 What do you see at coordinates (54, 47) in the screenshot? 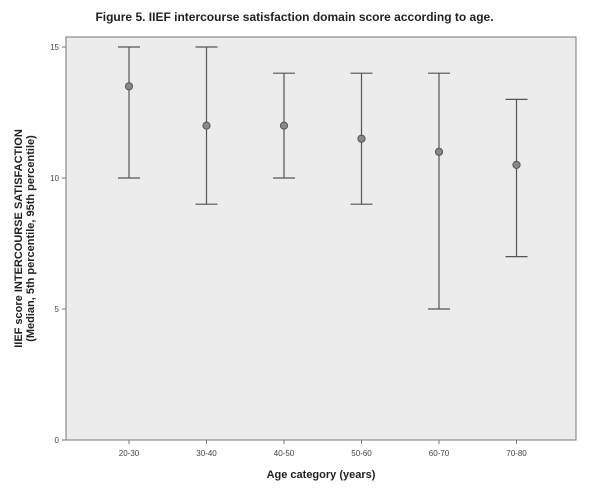
I see `y-tick-label: 15` at bounding box center [54, 47].